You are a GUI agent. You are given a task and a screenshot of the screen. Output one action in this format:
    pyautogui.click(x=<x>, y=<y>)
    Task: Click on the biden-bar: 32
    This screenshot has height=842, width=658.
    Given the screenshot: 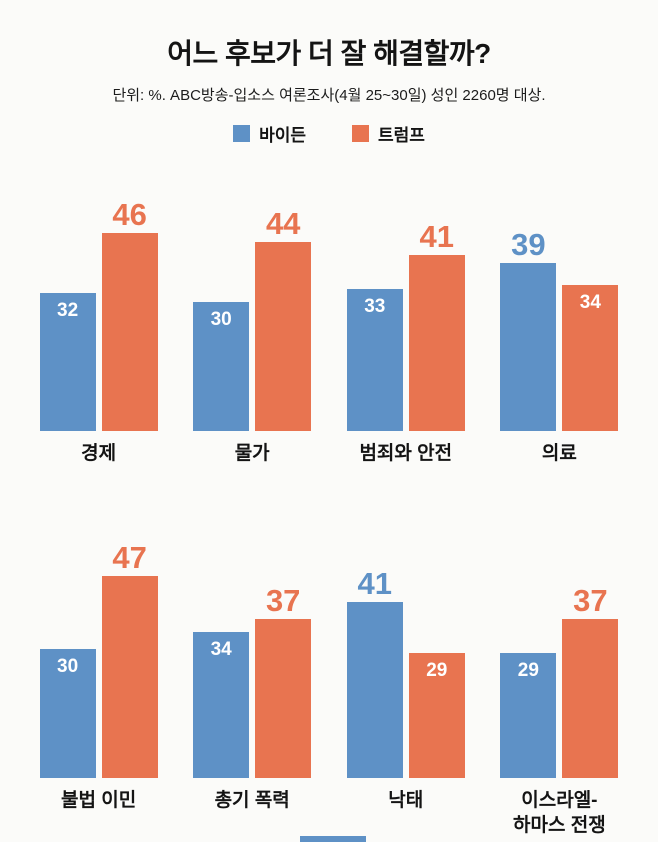 What is the action you would take?
    pyautogui.click(x=67, y=362)
    